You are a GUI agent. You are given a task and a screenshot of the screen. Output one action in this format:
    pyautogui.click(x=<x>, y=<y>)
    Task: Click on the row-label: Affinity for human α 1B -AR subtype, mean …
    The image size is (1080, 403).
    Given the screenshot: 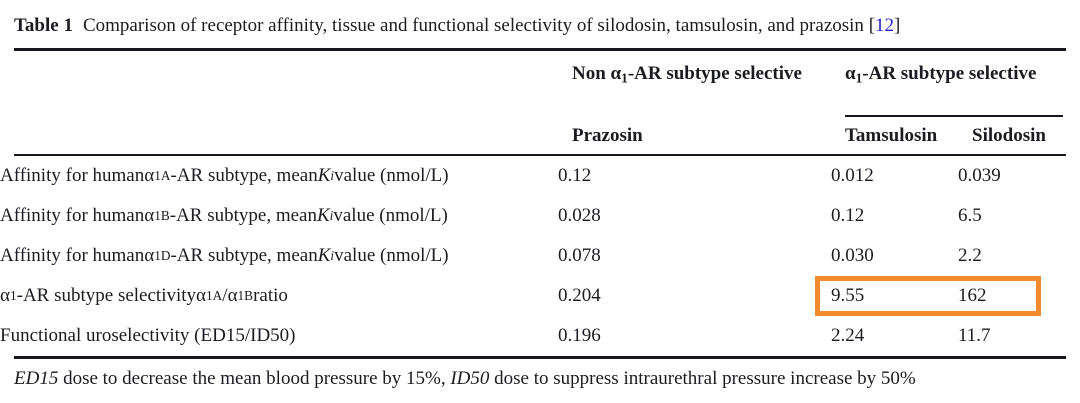 What is the action you would take?
    pyautogui.click(x=224, y=215)
    